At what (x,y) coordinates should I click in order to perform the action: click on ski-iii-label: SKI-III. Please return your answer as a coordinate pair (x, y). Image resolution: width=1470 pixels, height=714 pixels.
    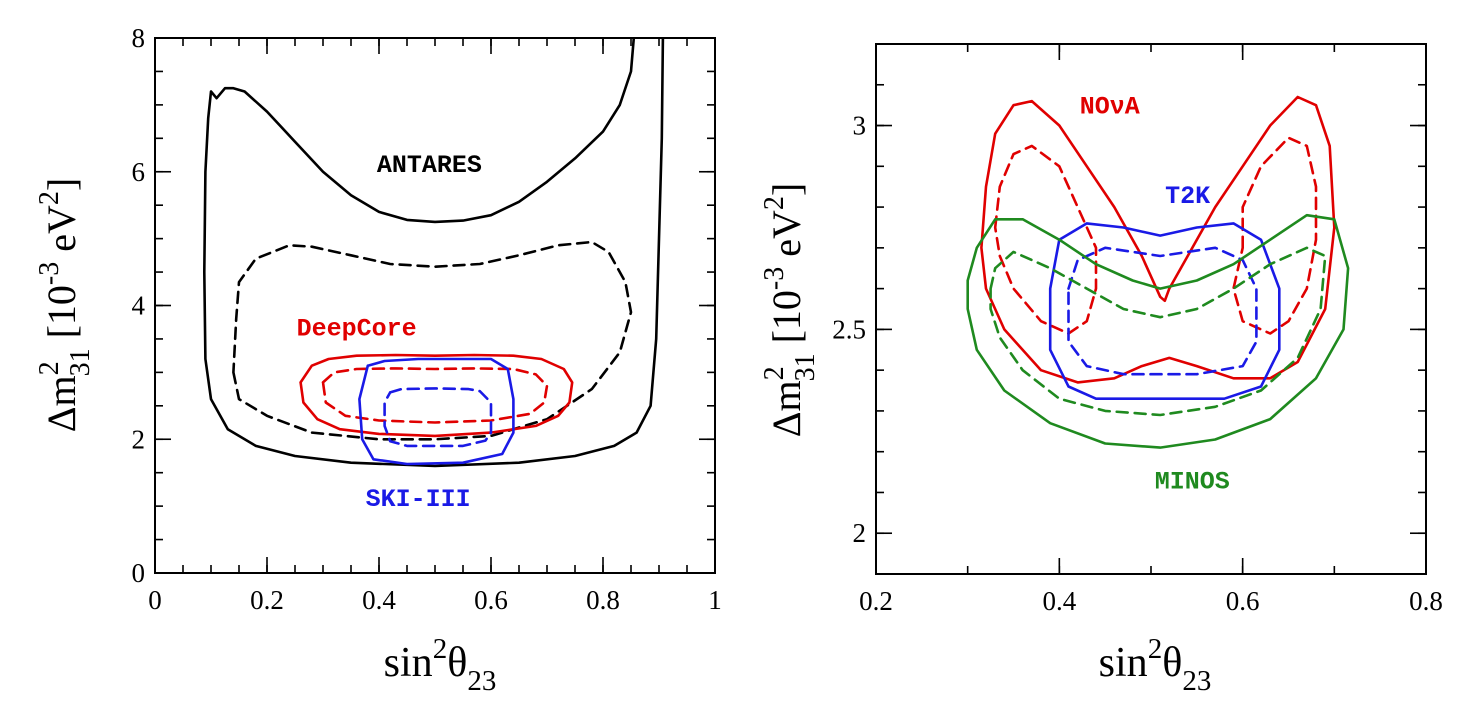
    Looking at the image, I should click on (418, 499).